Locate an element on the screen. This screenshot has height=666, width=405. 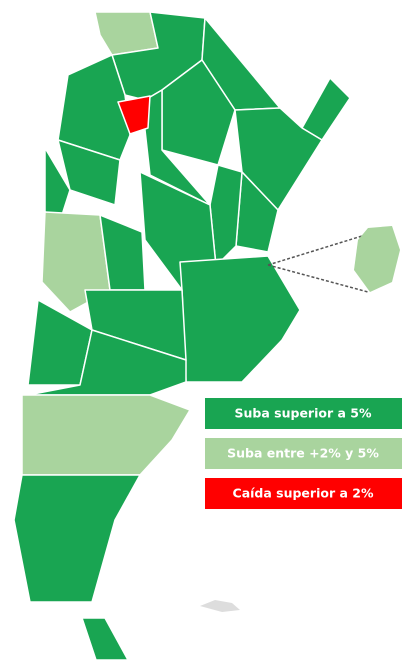
legend-label: Suba superior a 5% is located at coordinates (303, 413).